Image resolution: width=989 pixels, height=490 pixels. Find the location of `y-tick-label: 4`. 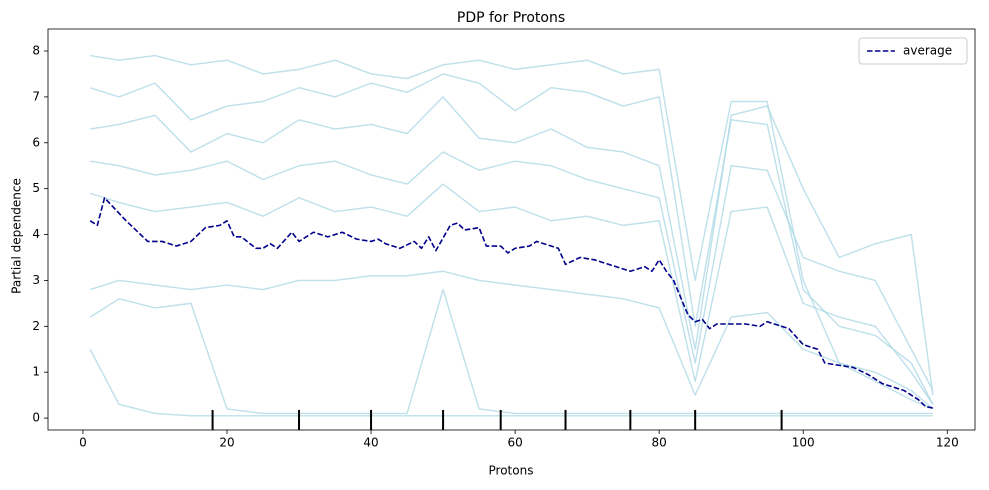

y-tick-label: 4 is located at coordinates (36, 234).